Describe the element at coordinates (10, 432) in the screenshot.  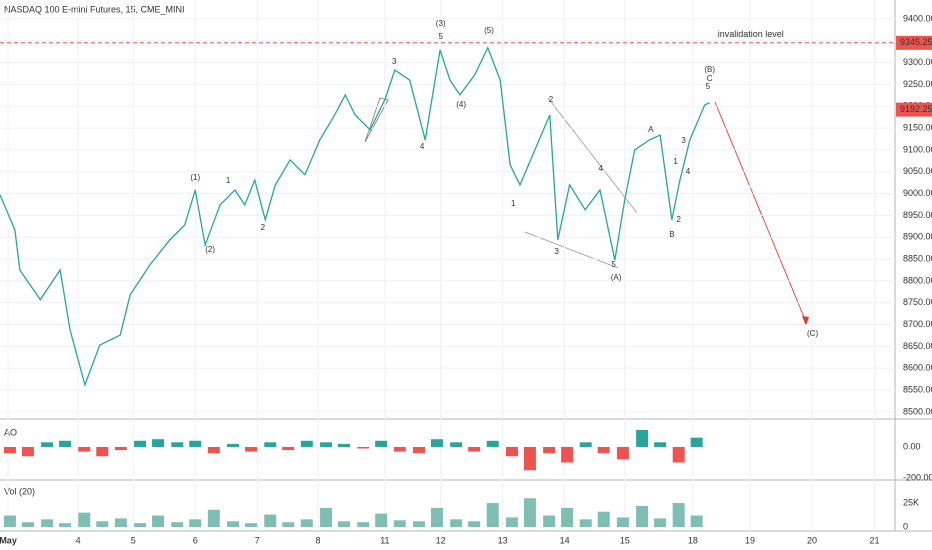
I see `pane-title: AO` at that location.